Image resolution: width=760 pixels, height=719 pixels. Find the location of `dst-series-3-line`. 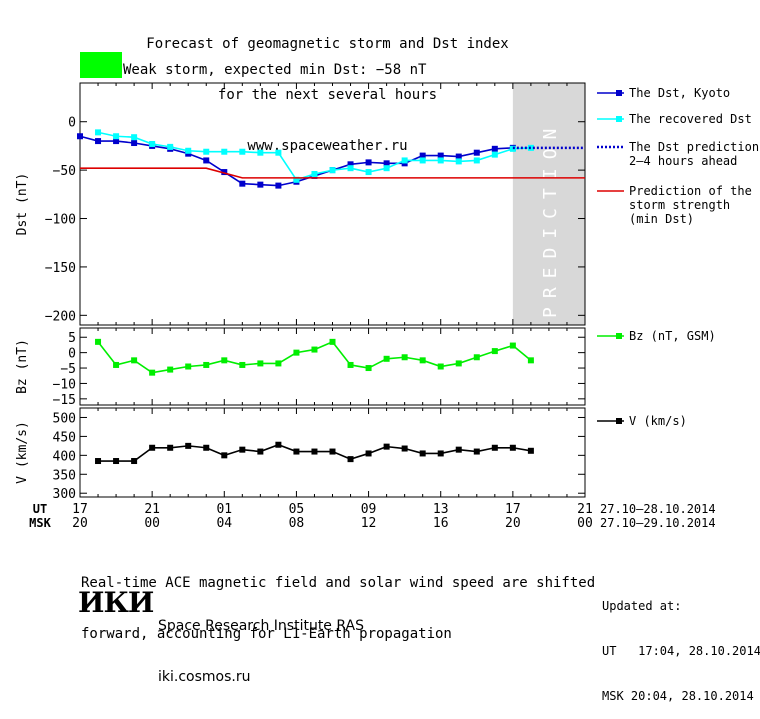

dst-series-3-line is located at coordinates (332, 173).